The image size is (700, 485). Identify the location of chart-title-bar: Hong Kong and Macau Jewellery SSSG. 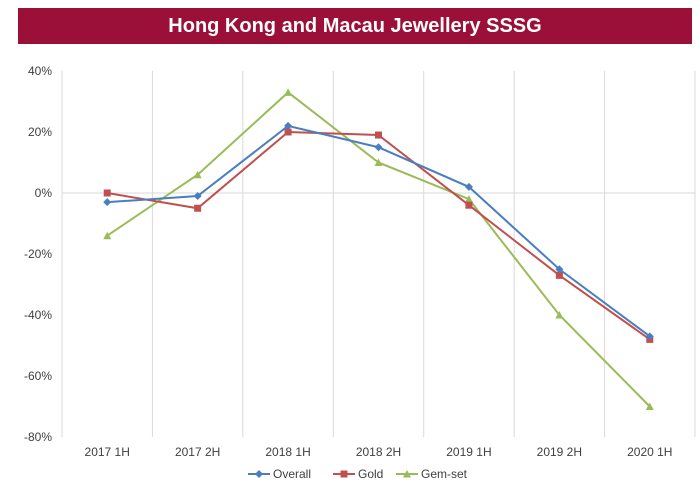
(355, 26).